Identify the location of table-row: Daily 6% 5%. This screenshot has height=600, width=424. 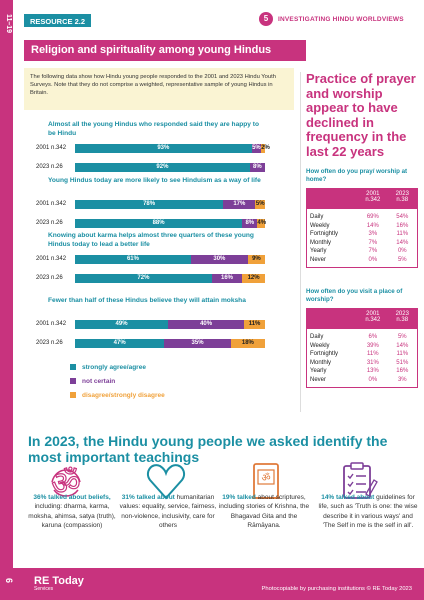
(362, 337).